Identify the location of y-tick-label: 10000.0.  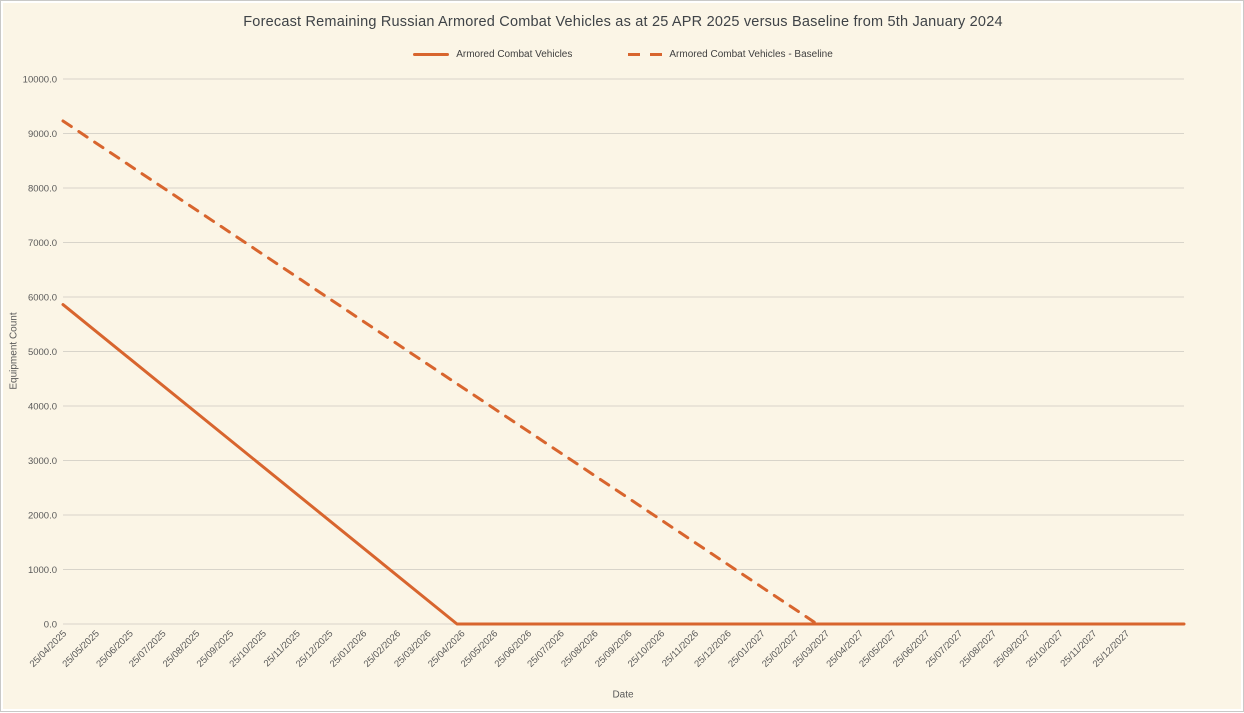
(40, 79).